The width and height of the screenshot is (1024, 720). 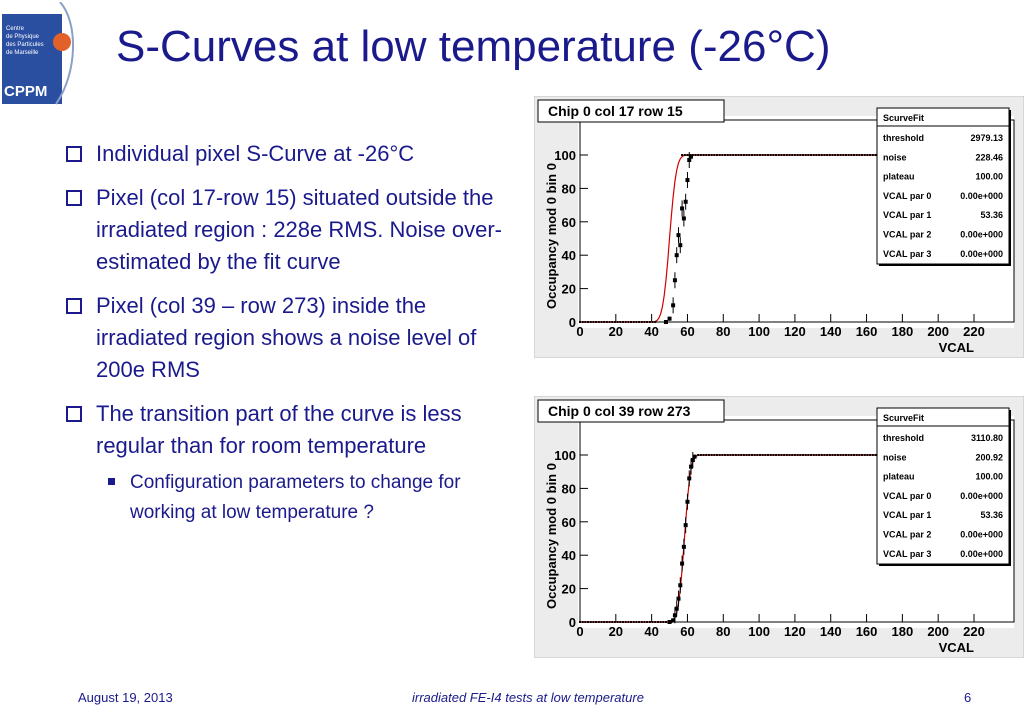 What do you see at coordinates (907, 254) in the screenshot?
I see `stats-label: VCAL par 3` at bounding box center [907, 254].